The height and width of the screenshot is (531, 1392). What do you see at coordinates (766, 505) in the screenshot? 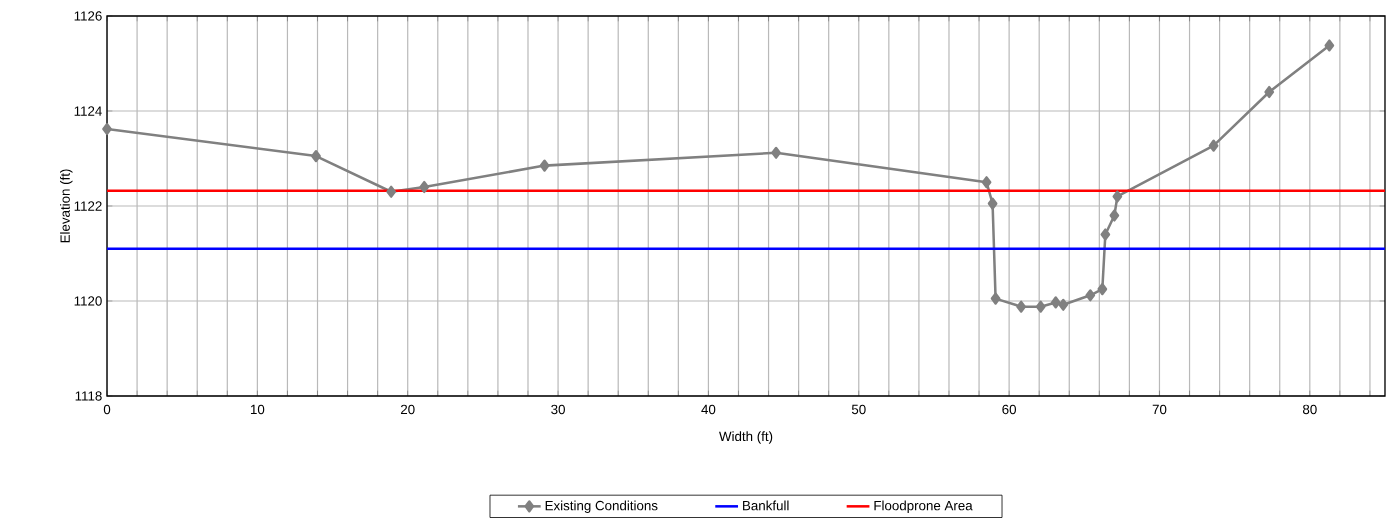
I see `legend-label: Bankfull` at bounding box center [766, 505].